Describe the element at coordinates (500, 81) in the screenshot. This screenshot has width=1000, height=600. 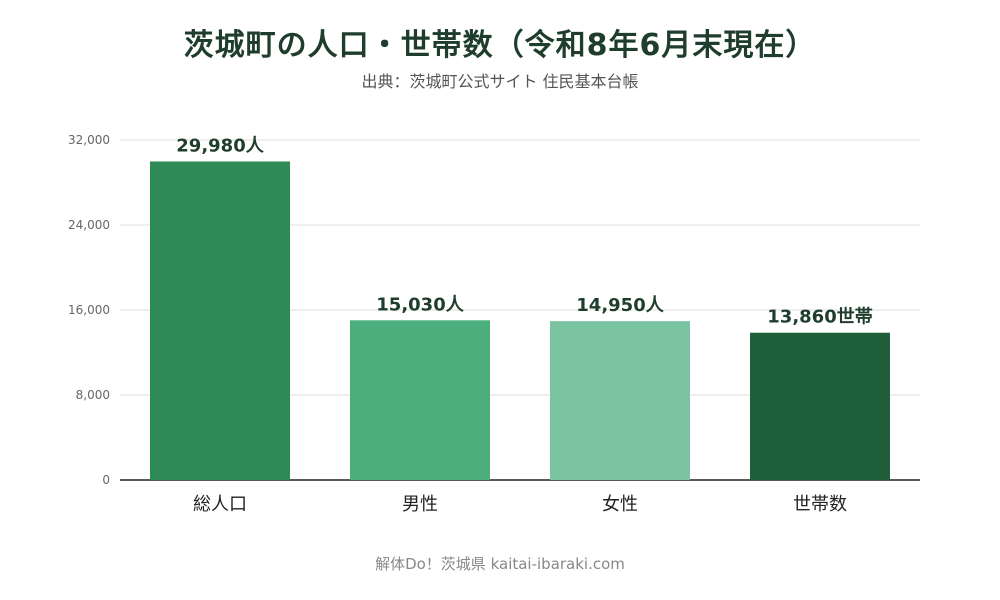
I see `chart-subtitle: 出典：茨城町公式サイト 住民基本台帳` at that location.